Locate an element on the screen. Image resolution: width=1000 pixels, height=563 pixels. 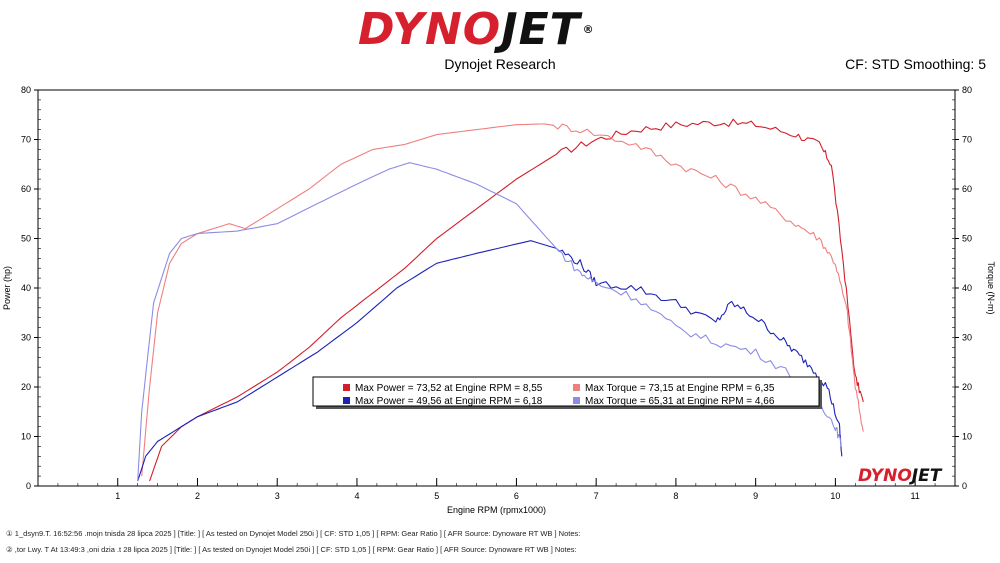
x-tick-label: 10 is located at coordinates (835, 496).